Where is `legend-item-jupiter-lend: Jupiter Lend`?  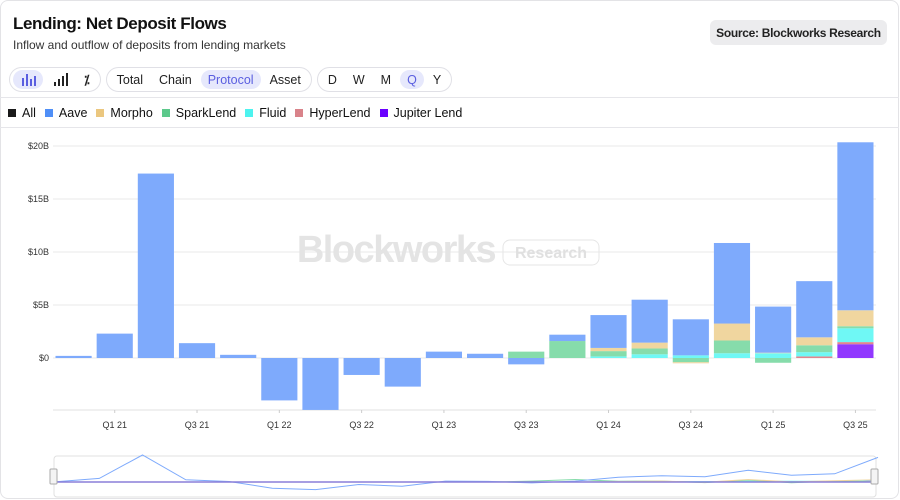
legend-item-jupiter-lend: Jupiter Lend is located at coordinates (421, 113).